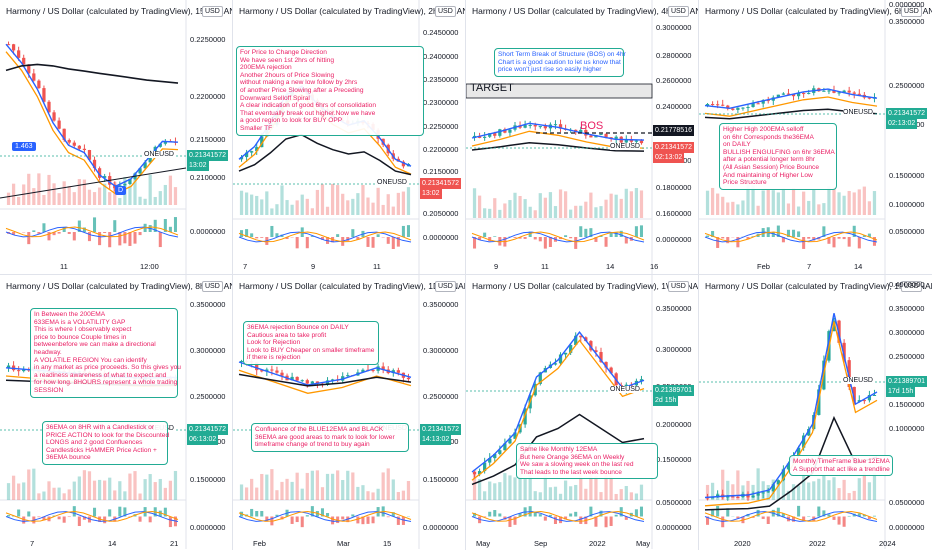 This screenshot has width=932, height=550. I want to click on price-axis-label: 0.4000000, so click(907, 284).